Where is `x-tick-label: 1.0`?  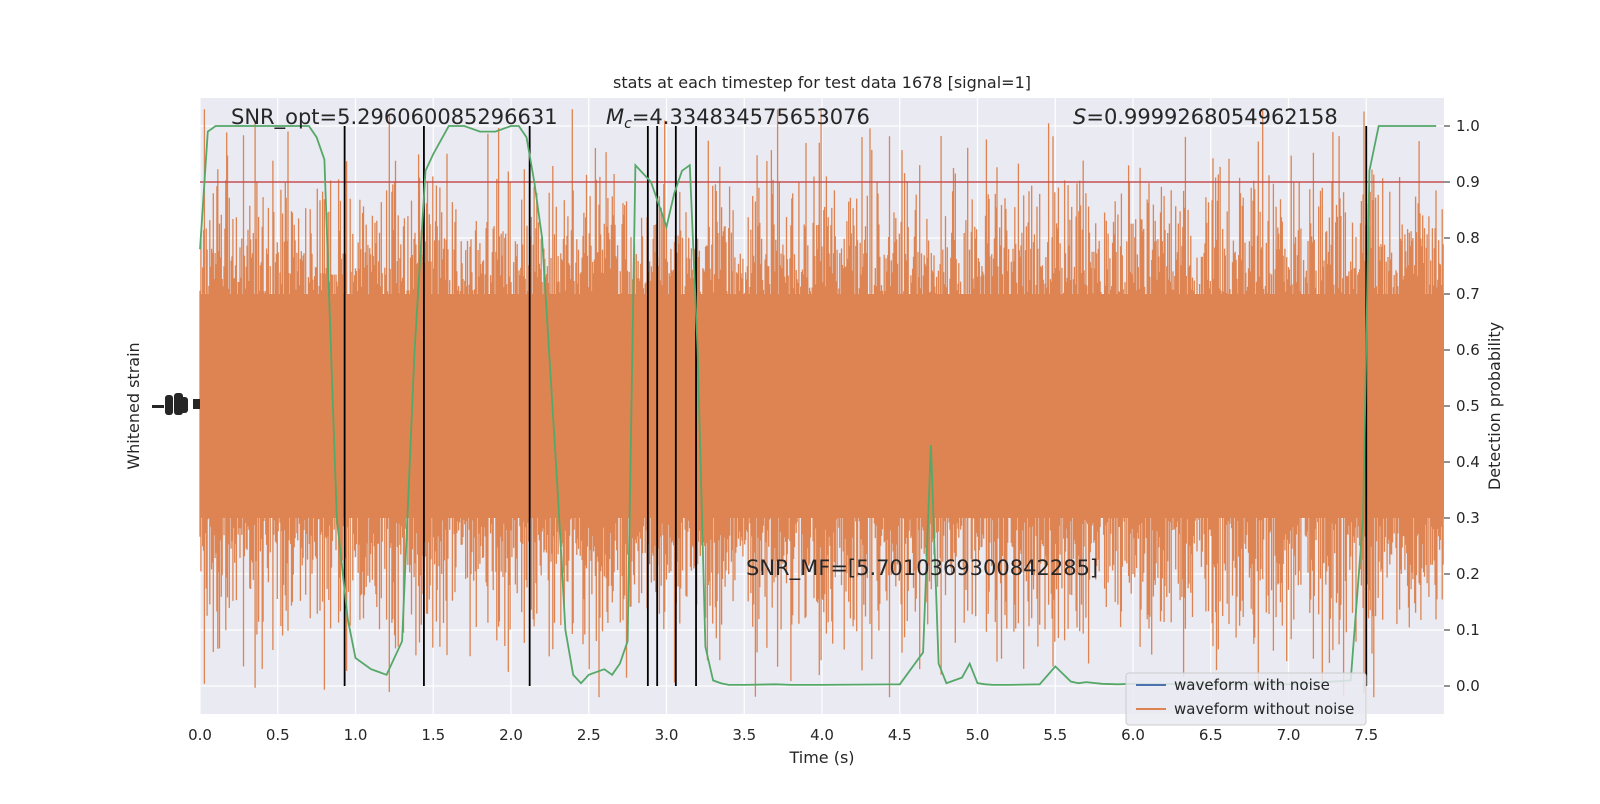 x-tick-label: 1.0 is located at coordinates (356, 735).